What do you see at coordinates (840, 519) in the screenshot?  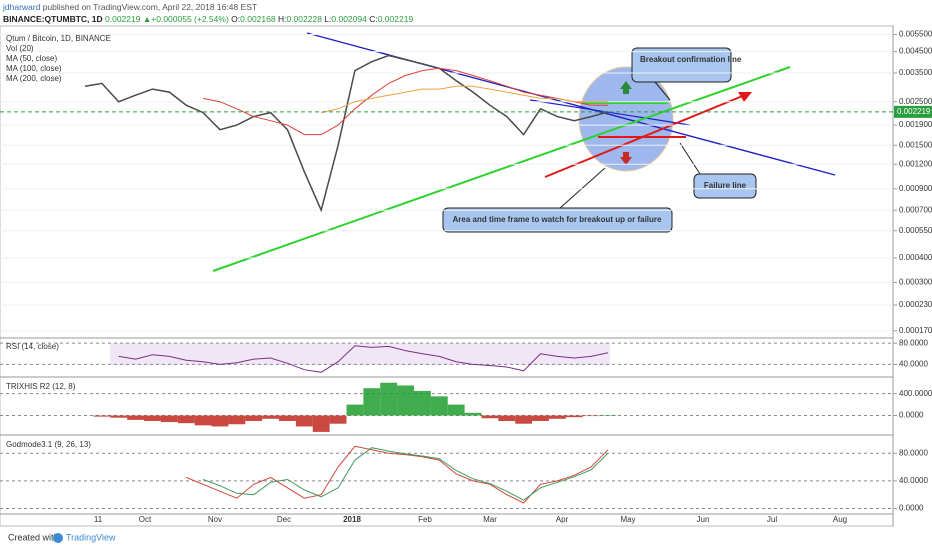 I see `x-tick-label: Aug` at bounding box center [840, 519].